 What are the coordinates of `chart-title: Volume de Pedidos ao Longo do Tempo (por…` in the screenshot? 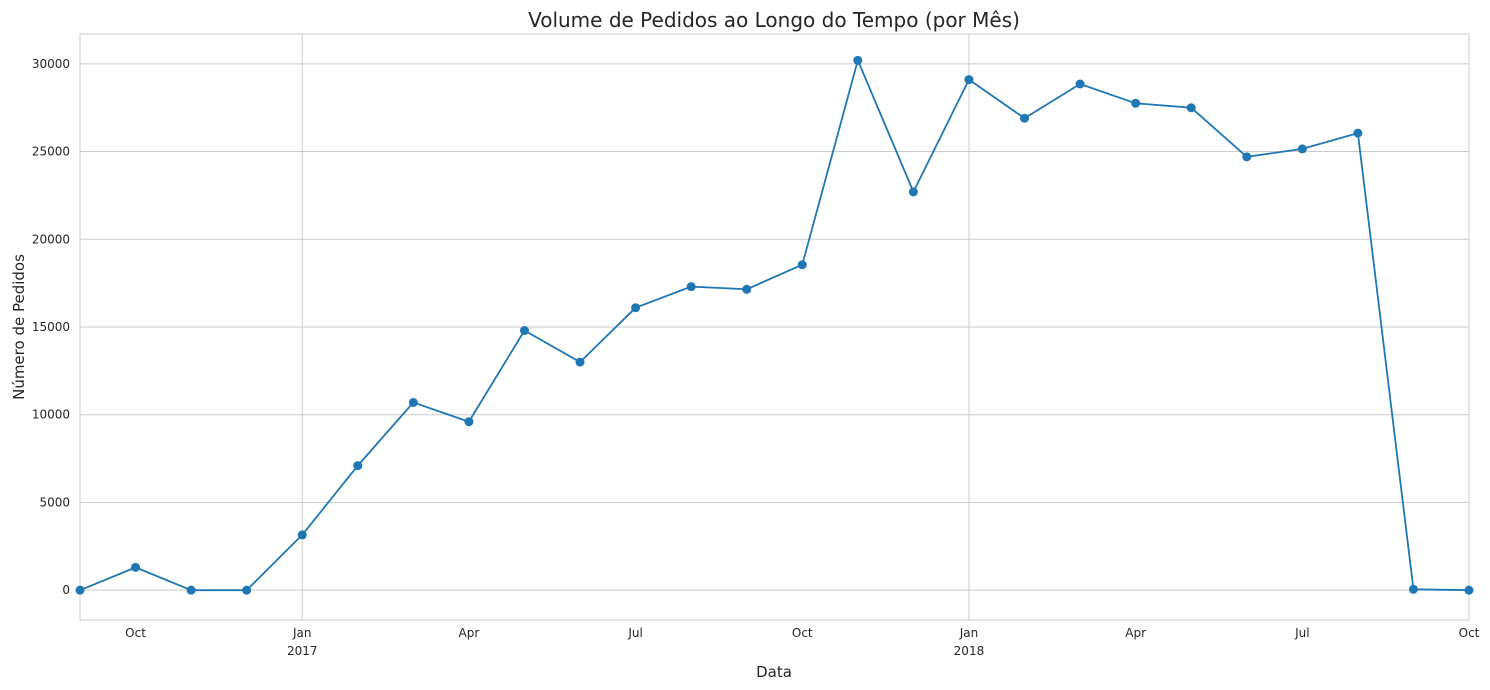 It's located at (774, 20).